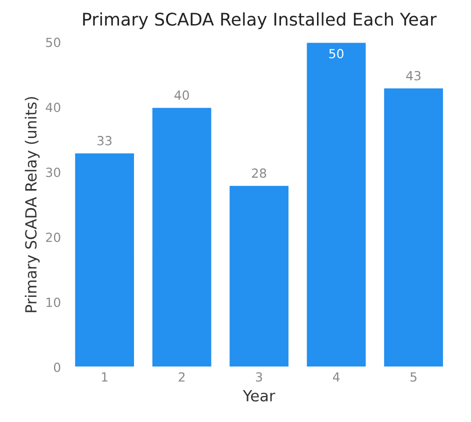  What do you see at coordinates (32, 204) in the screenshot?
I see `y-axis-title: Primary SCADA Relay (units)` at bounding box center [32, 204].